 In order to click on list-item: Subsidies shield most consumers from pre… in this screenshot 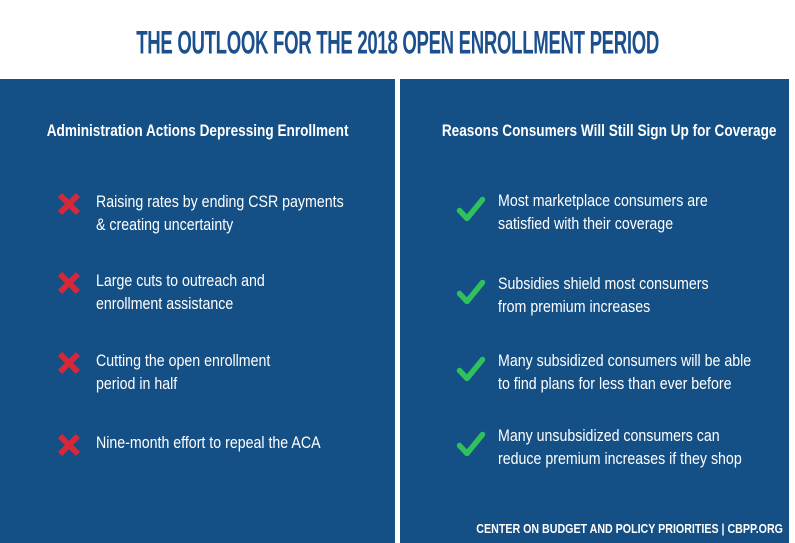, I will do `click(599, 296)`.